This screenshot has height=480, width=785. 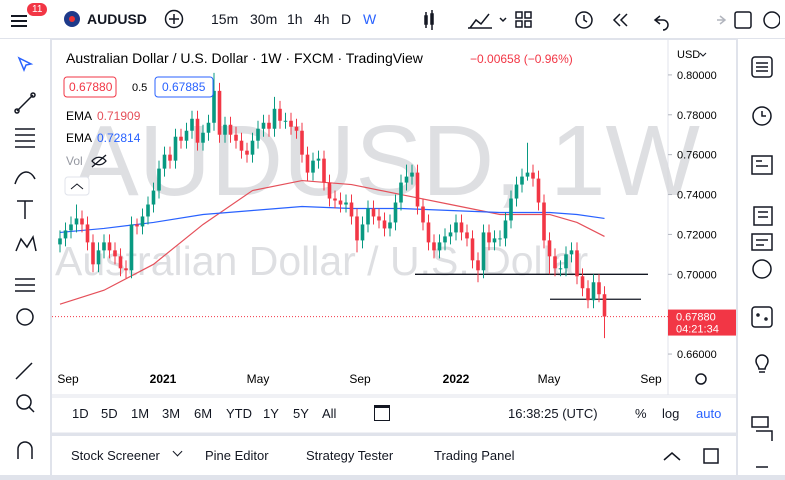 I want to click on panel-tab: Pine Editor, so click(x=237, y=455).